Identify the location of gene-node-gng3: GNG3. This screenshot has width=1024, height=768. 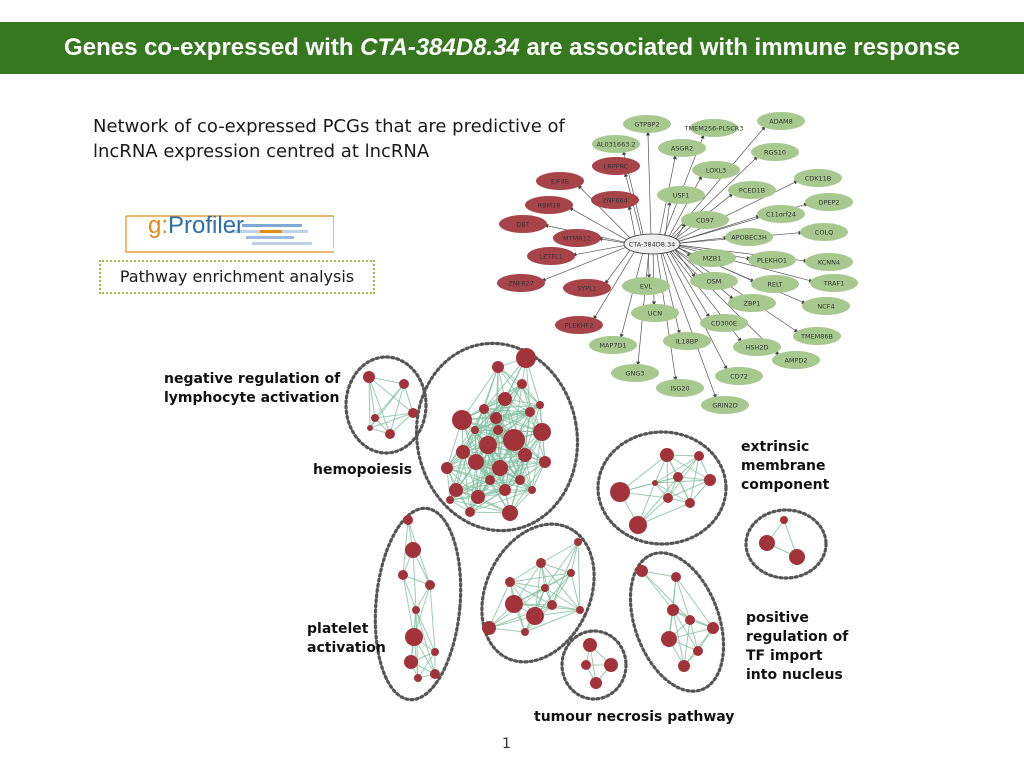
(635, 373).